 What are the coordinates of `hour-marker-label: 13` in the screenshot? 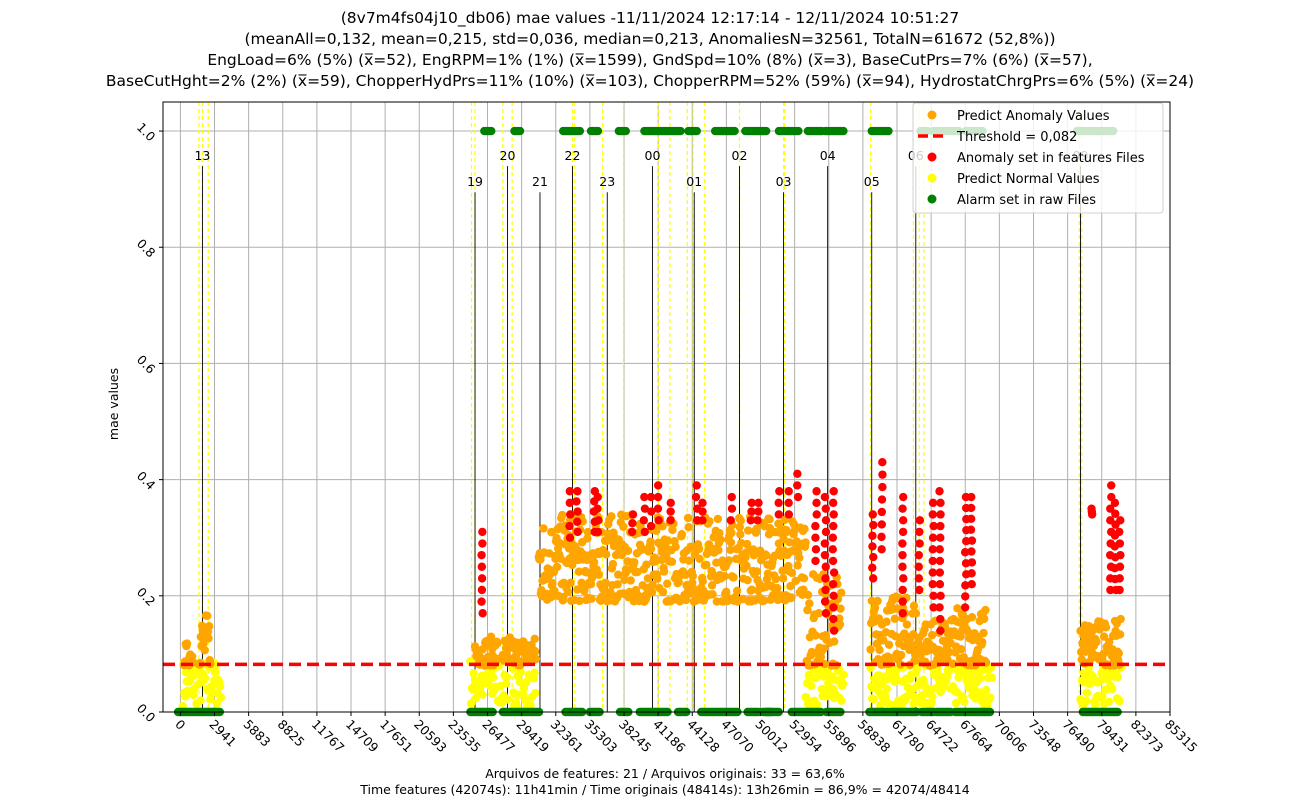 It's located at (202, 155).